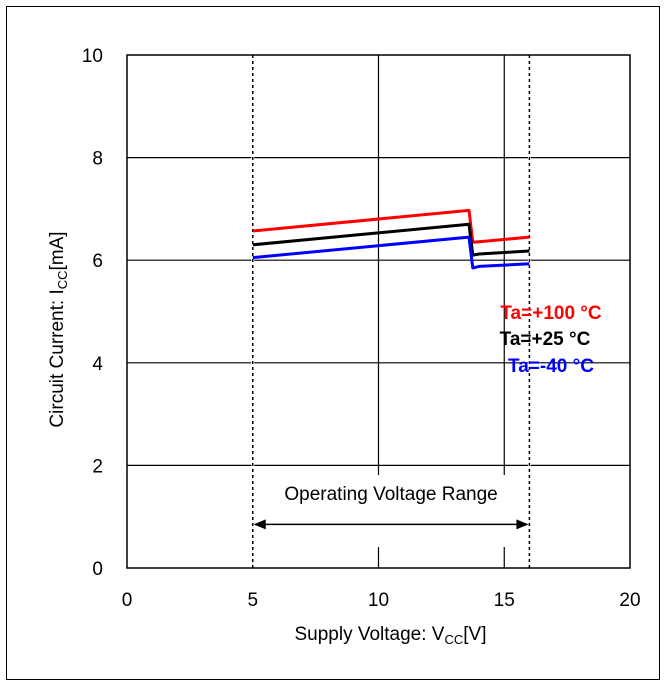 The height and width of the screenshot is (686, 668). What do you see at coordinates (92, 56) in the screenshot?
I see `y-tick-label: 10` at bounding box center [92, 56].